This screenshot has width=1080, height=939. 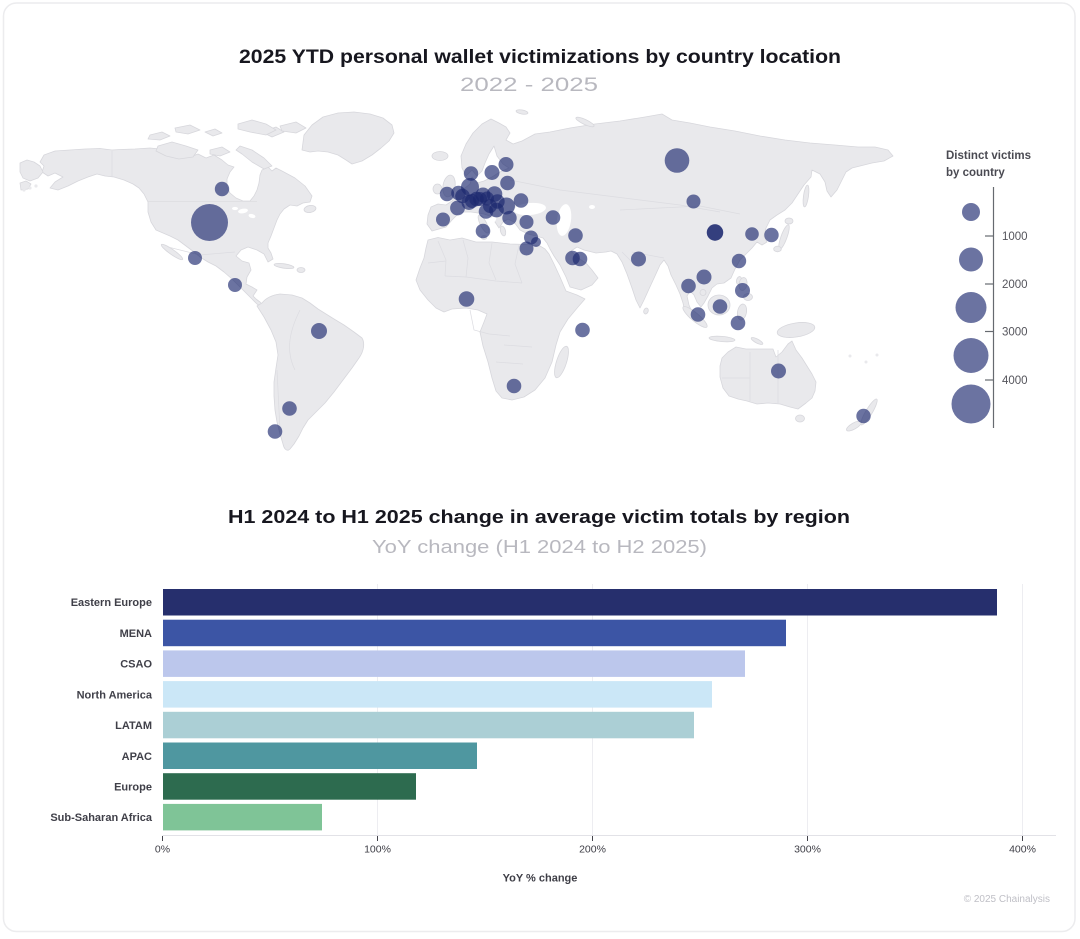 What do you see at coordinates (1007, 899) in the screenshot?
I see `svg-text: © 2025 Chainalysis` at bounding box center [1007, 899].